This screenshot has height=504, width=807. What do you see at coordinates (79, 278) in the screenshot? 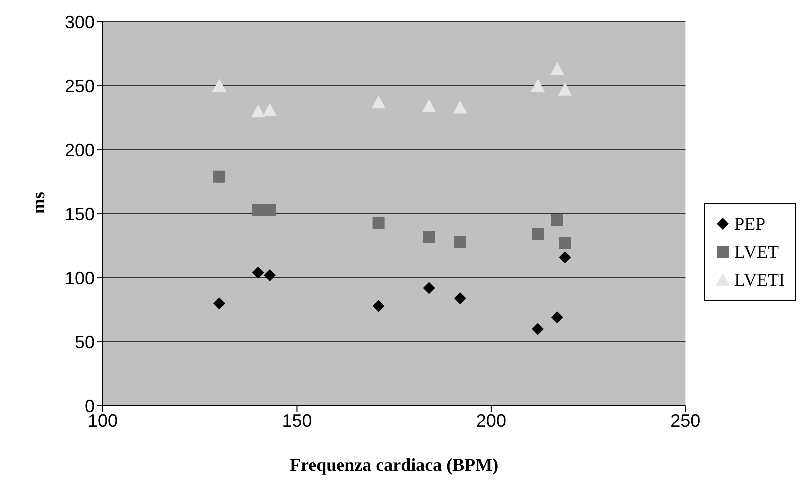
I see `y-tick-label: 100` at bounding box center [79, 278].